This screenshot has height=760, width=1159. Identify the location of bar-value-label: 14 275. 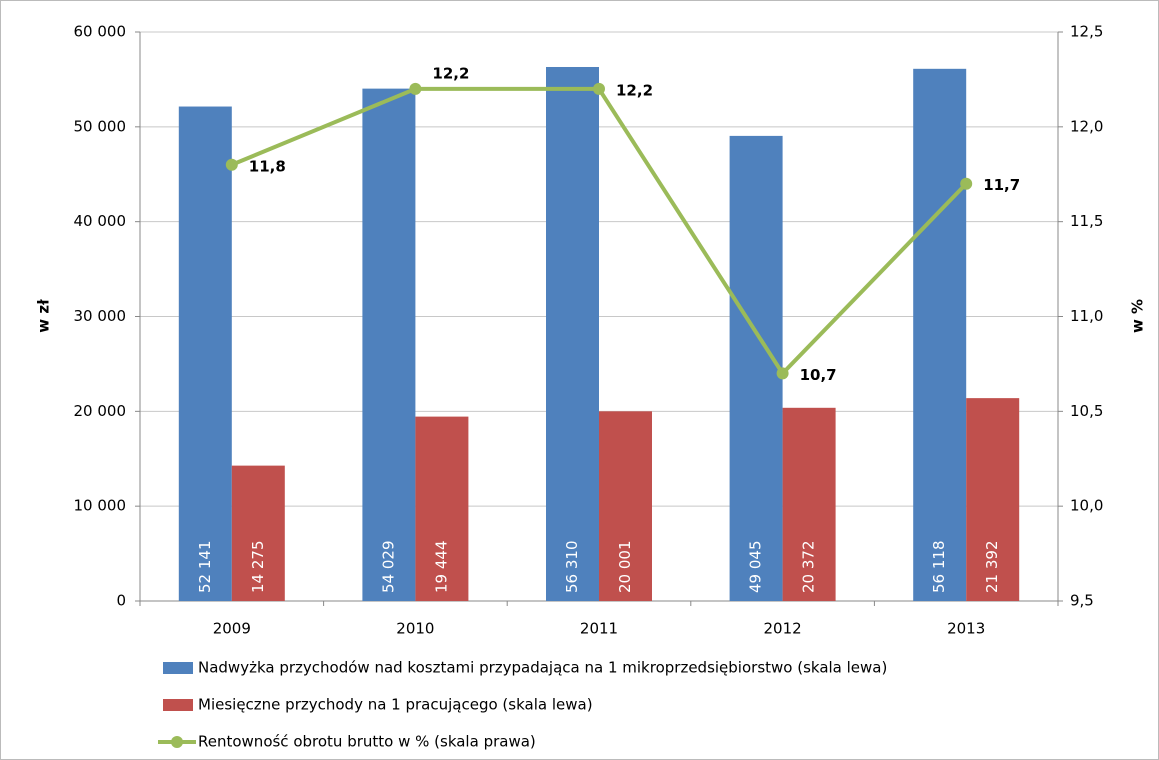
(258, 567).